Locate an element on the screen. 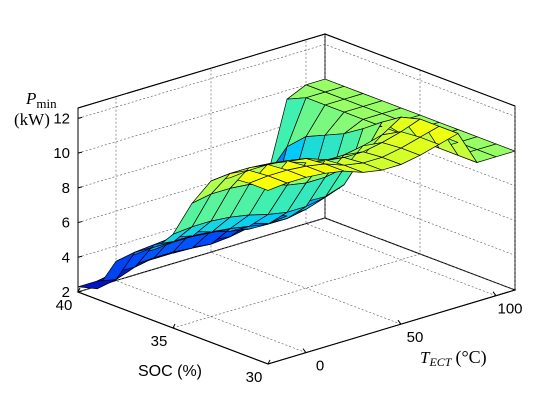 This screenshot has width=550, height=414. y-axis-symbol: T is located at coordinates (425, 357).